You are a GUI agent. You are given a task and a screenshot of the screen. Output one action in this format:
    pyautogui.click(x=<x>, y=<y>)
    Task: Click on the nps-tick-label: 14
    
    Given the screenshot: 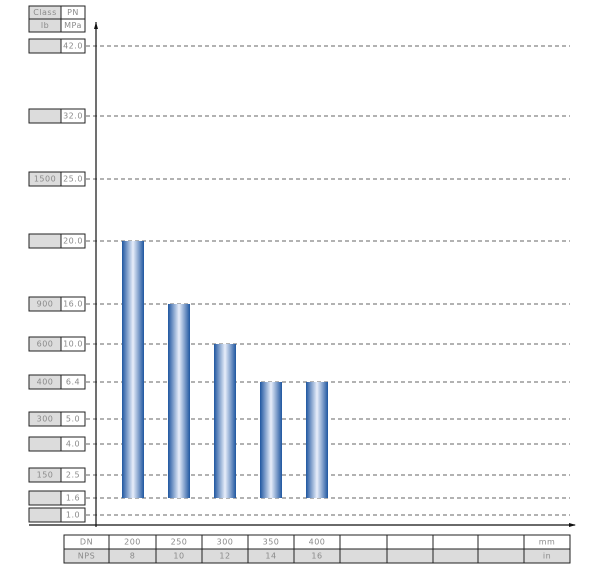 What is the action you would take?
    pyautogui.click(x=270, y=556)
    